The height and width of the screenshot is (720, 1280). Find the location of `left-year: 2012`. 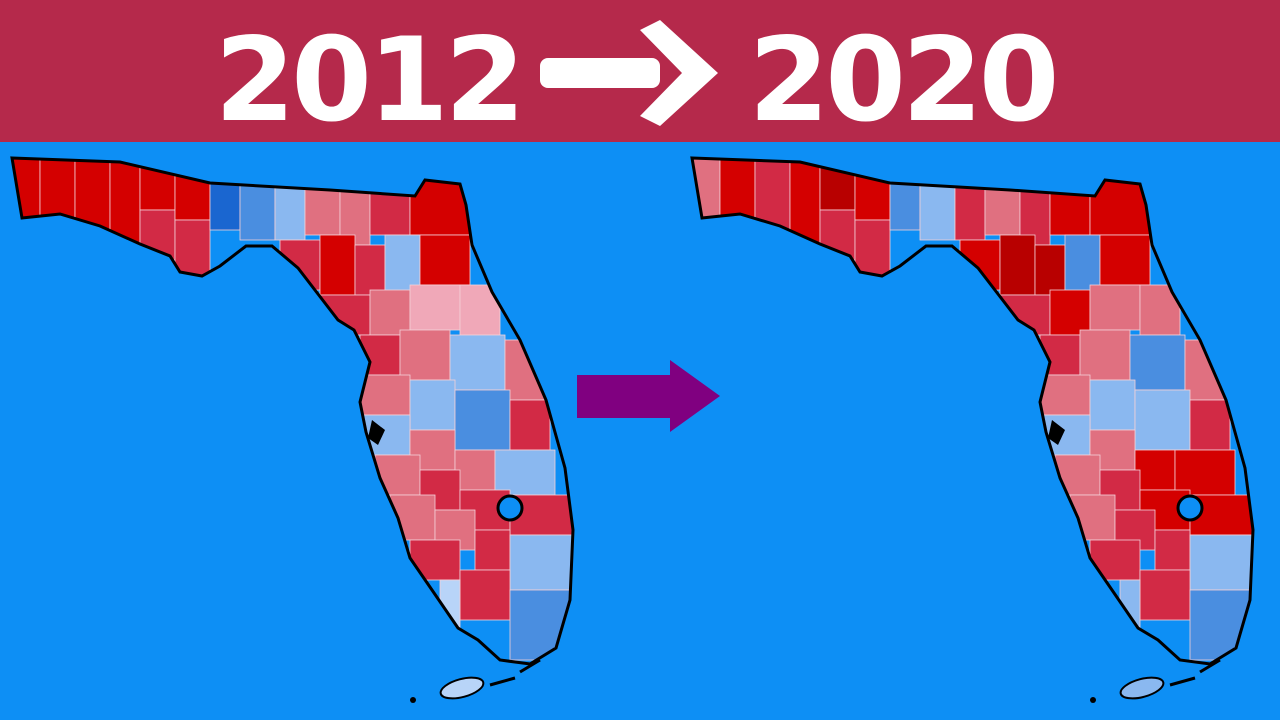

left-year: 2012 is located at coordinates (368, 80).